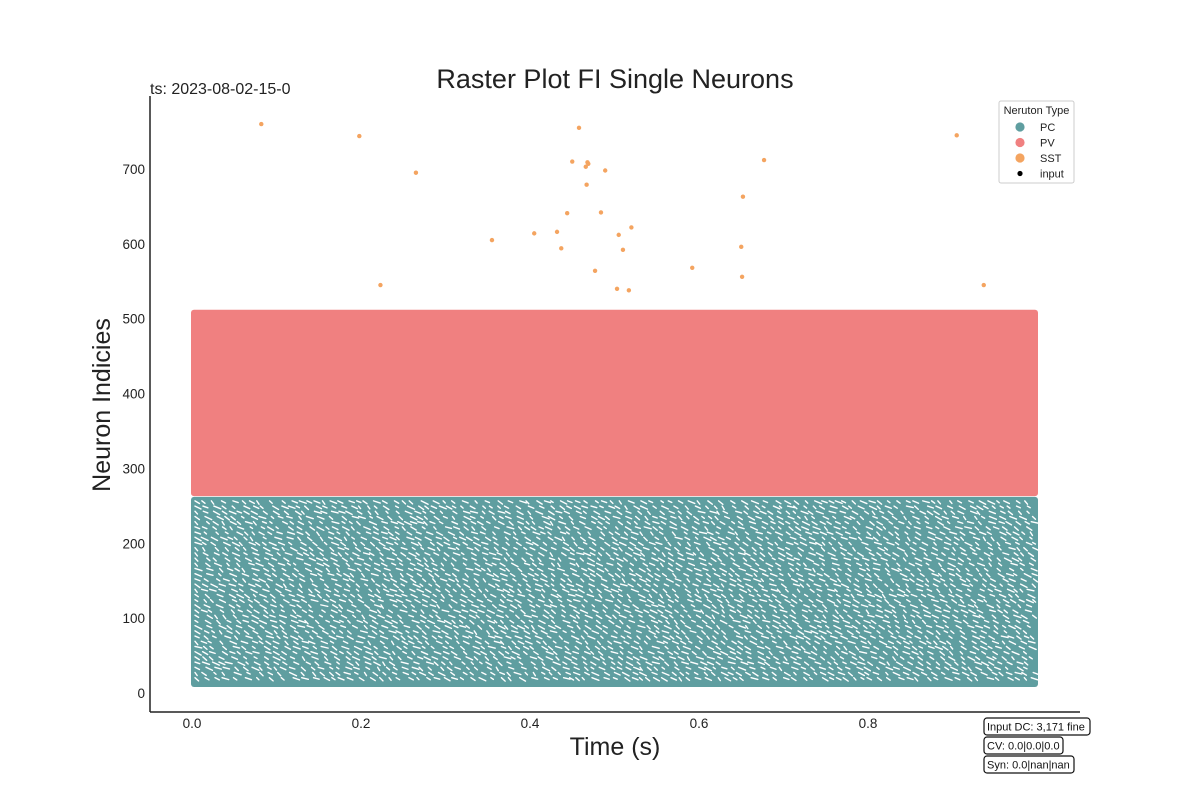 Image resolution: width=1200 pixels, height=800 pixels. I want to click on y-tick-label: 700, so click(133, 169).